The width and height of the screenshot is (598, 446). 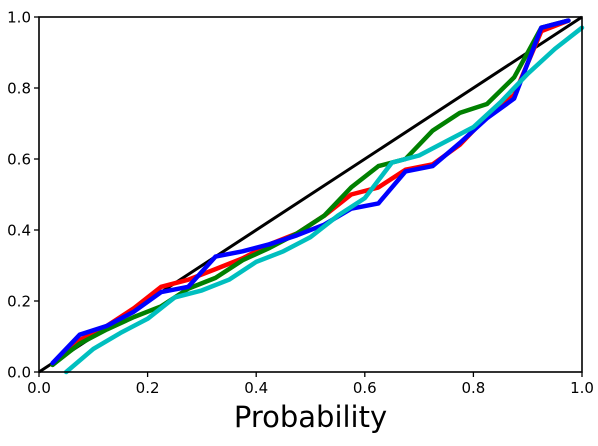 I want to click on x-tick-label: 0.4, so click(x=256, y=388).